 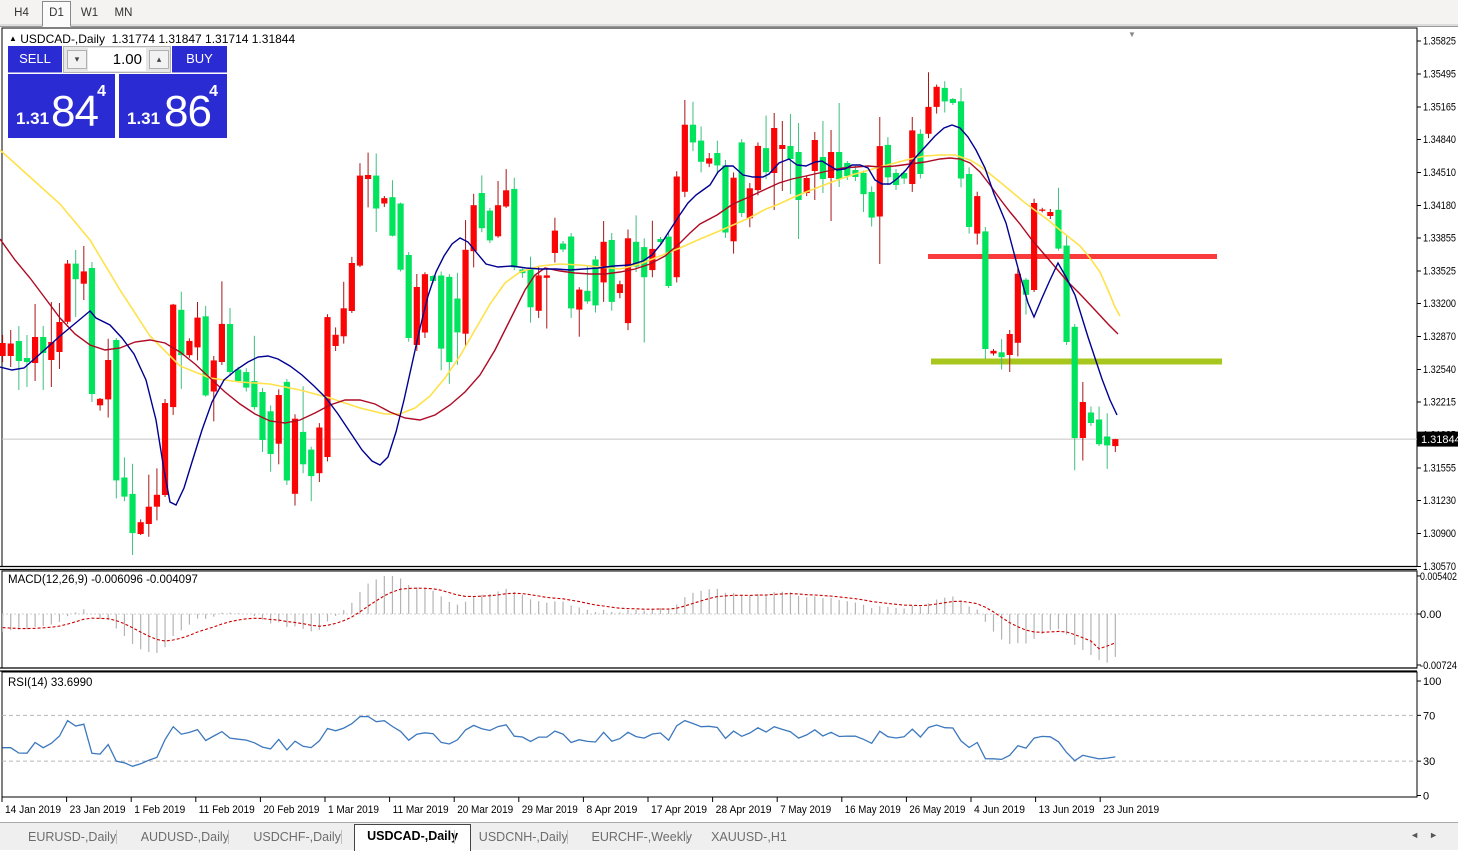 I want to click on volume-increase-icon: ▴, so click(x=159, y=59).